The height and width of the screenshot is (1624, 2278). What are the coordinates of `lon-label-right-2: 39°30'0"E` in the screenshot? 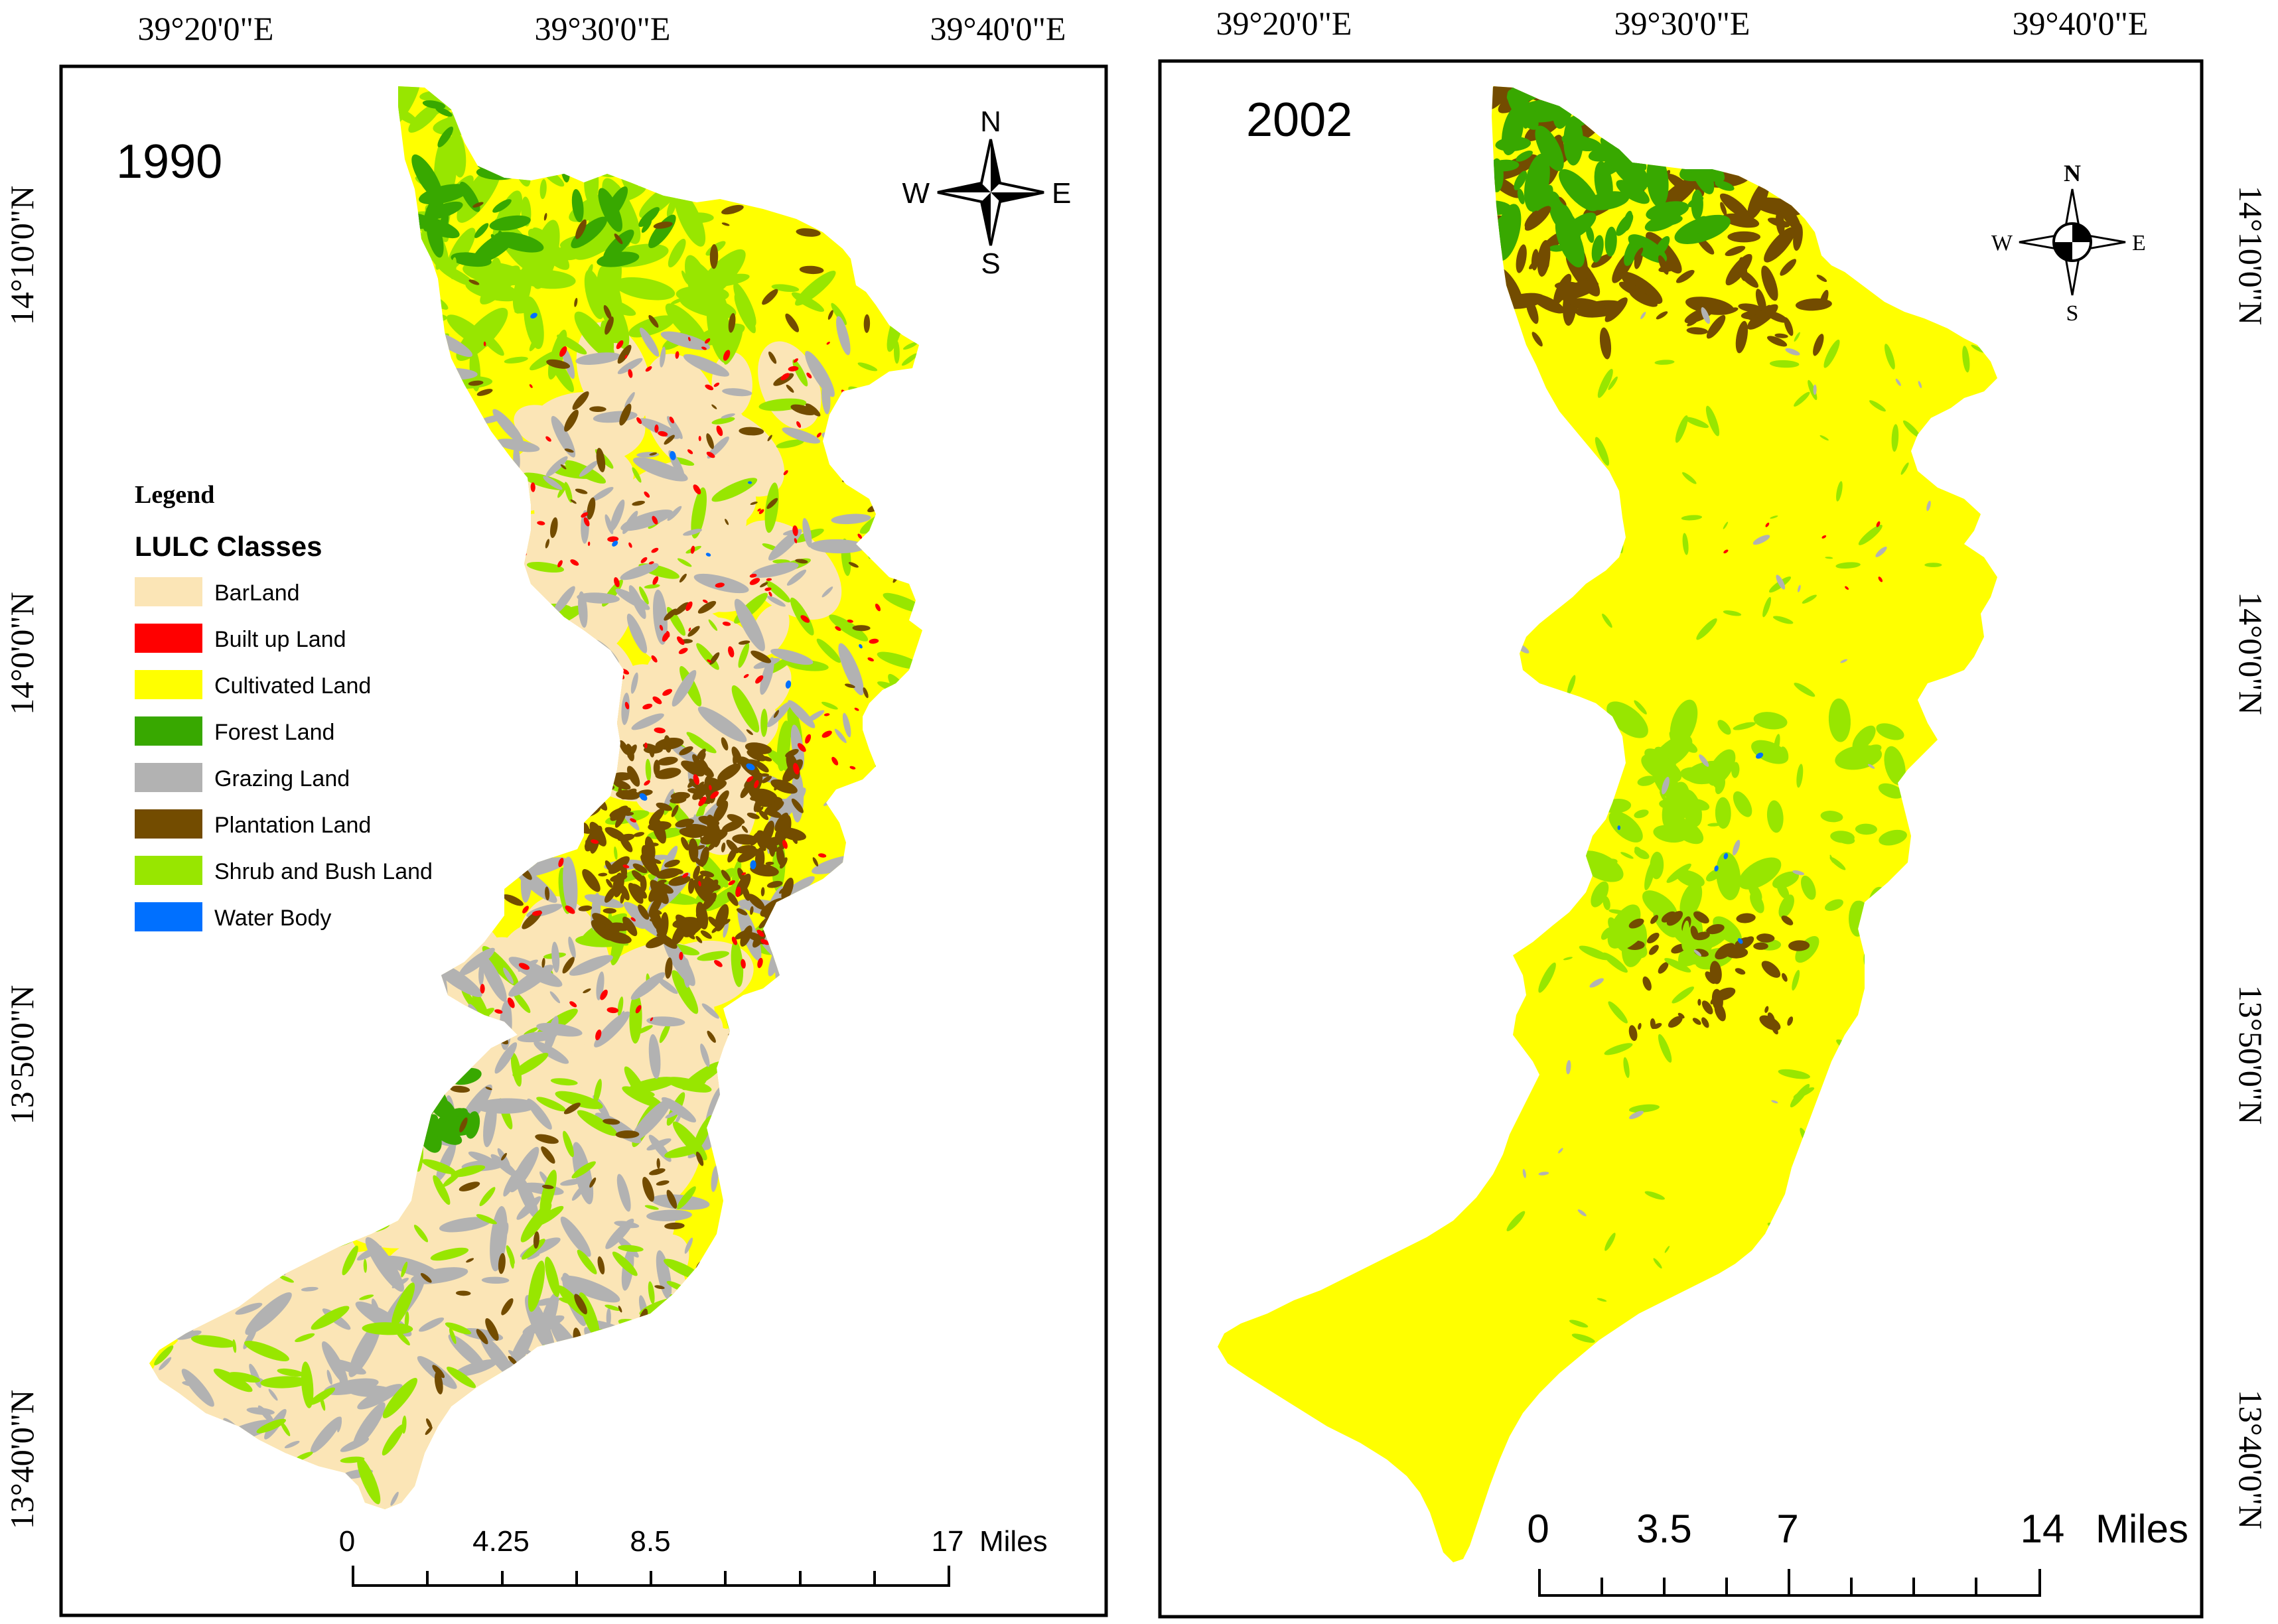 It's located at (1682, 23).